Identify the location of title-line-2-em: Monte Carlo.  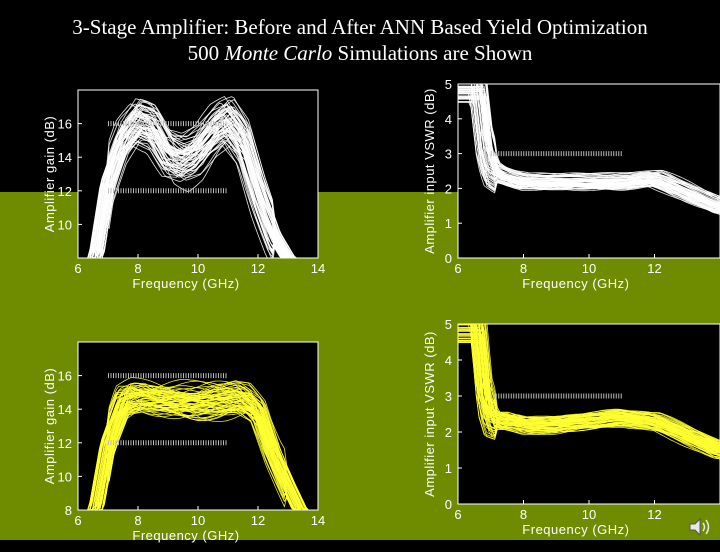
(278, 53).